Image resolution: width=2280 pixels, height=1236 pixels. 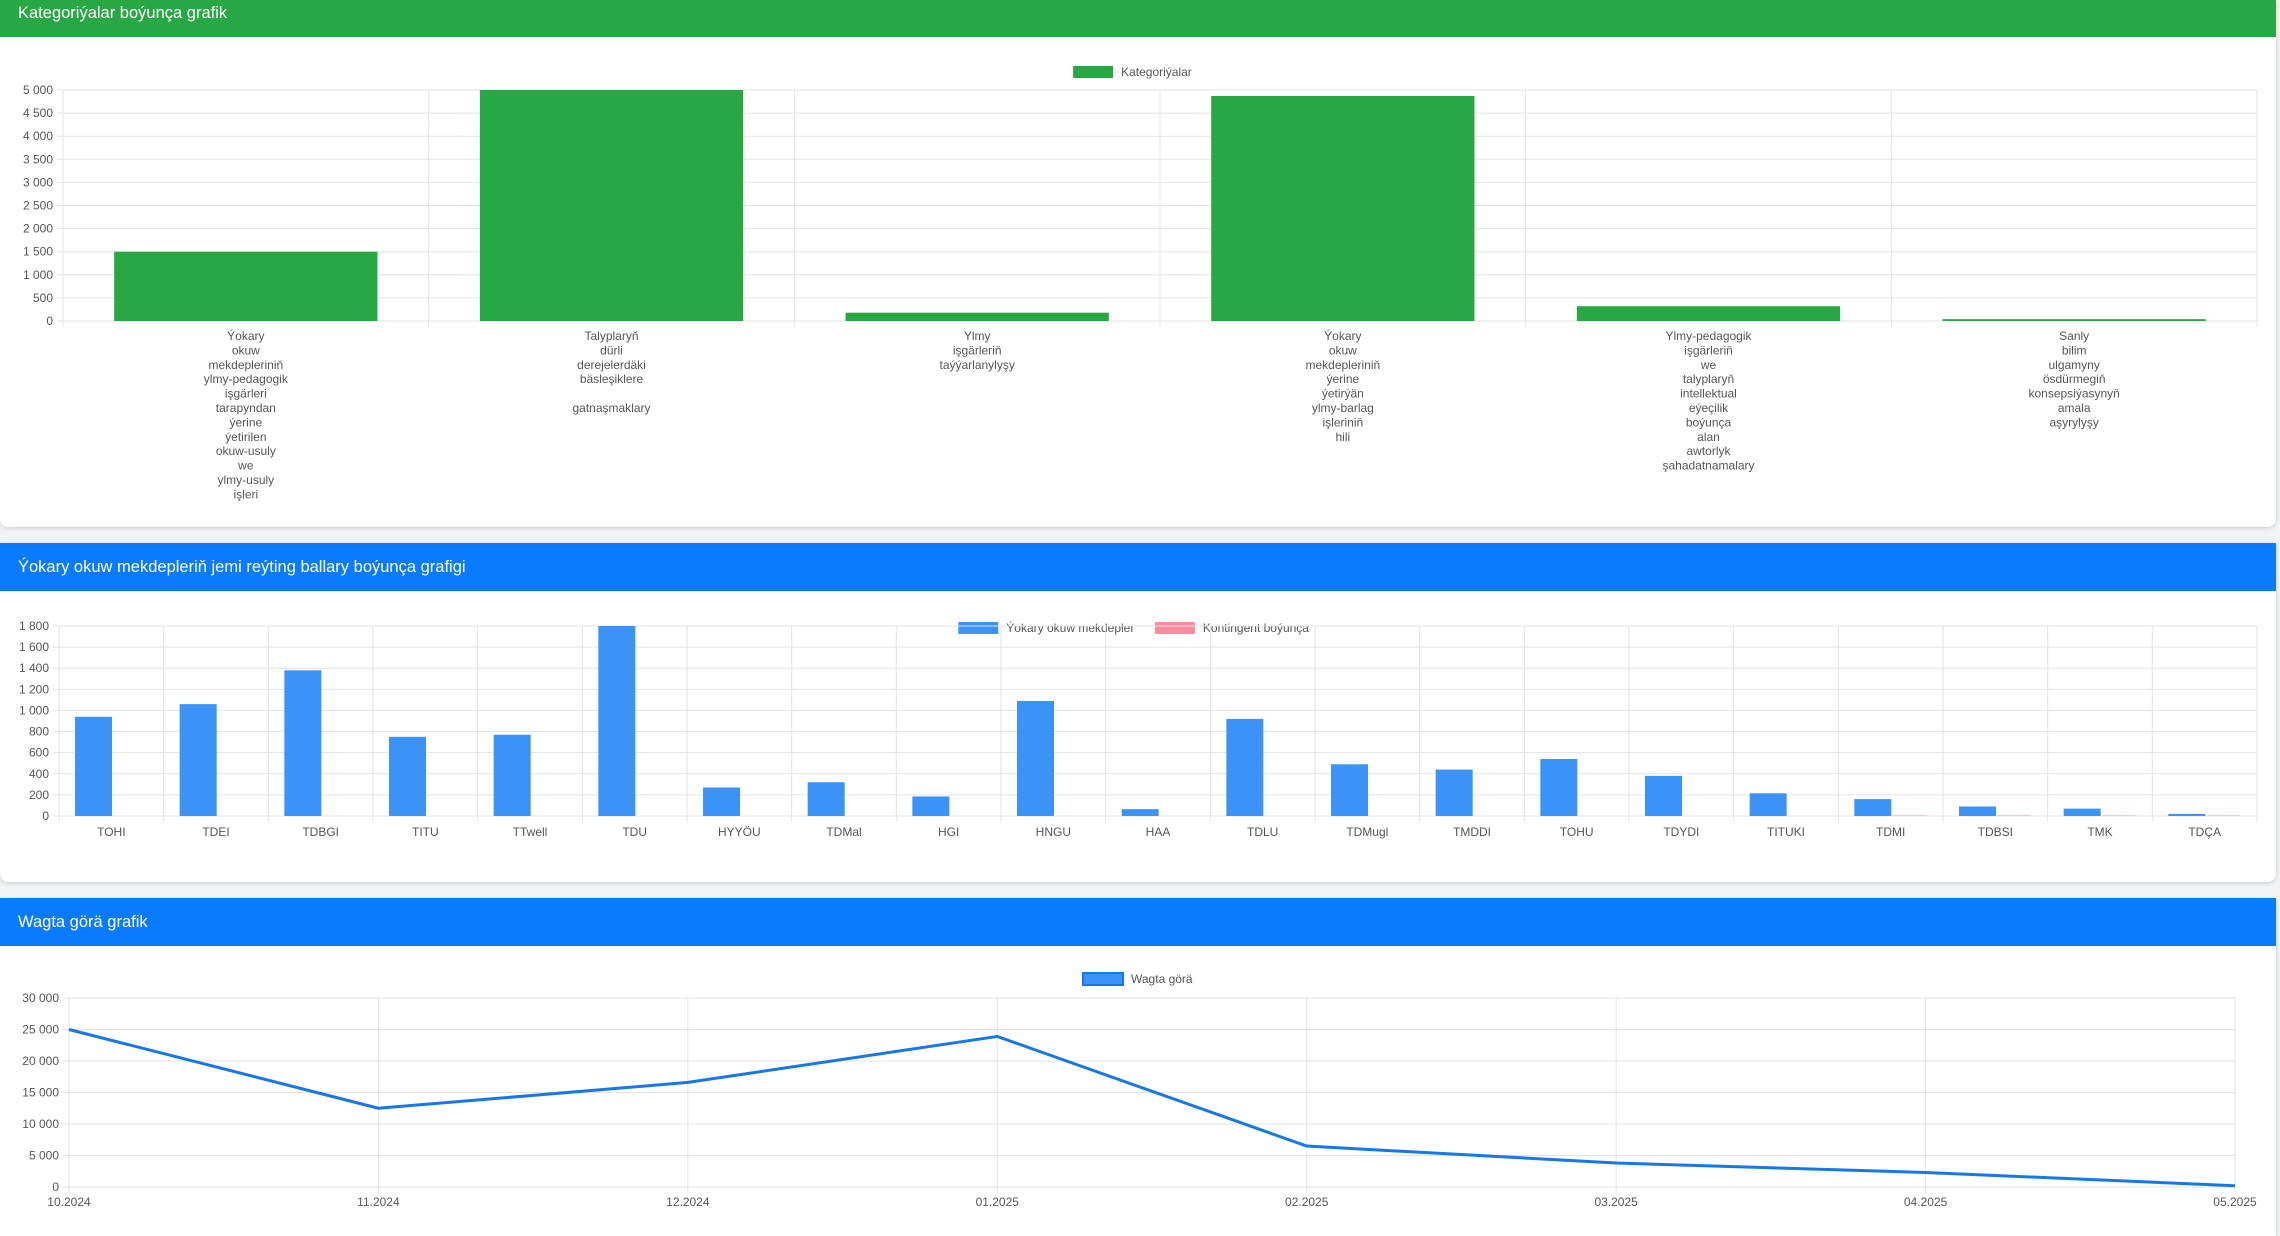 What do you see at coordinates (1926, 1202) in the screenshot?
I see `x-tick-label: 04.2025` at bounding box center [1926, 1202].